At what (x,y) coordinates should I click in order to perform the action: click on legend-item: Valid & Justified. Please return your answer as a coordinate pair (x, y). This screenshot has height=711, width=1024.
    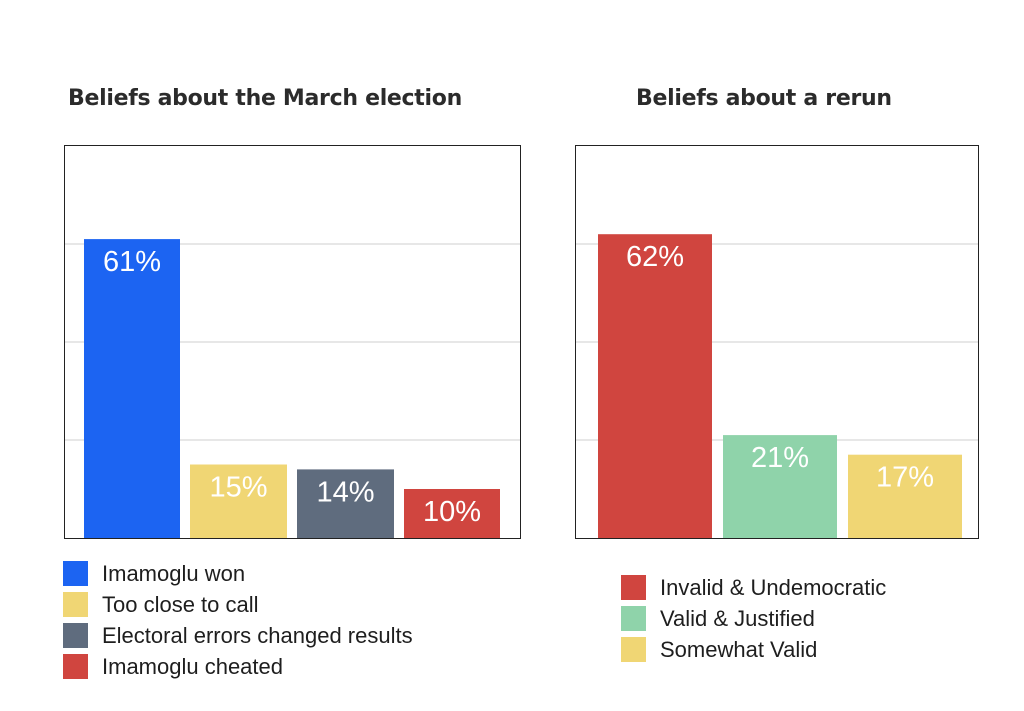
    Looking at the image, I should click on (753, 618).